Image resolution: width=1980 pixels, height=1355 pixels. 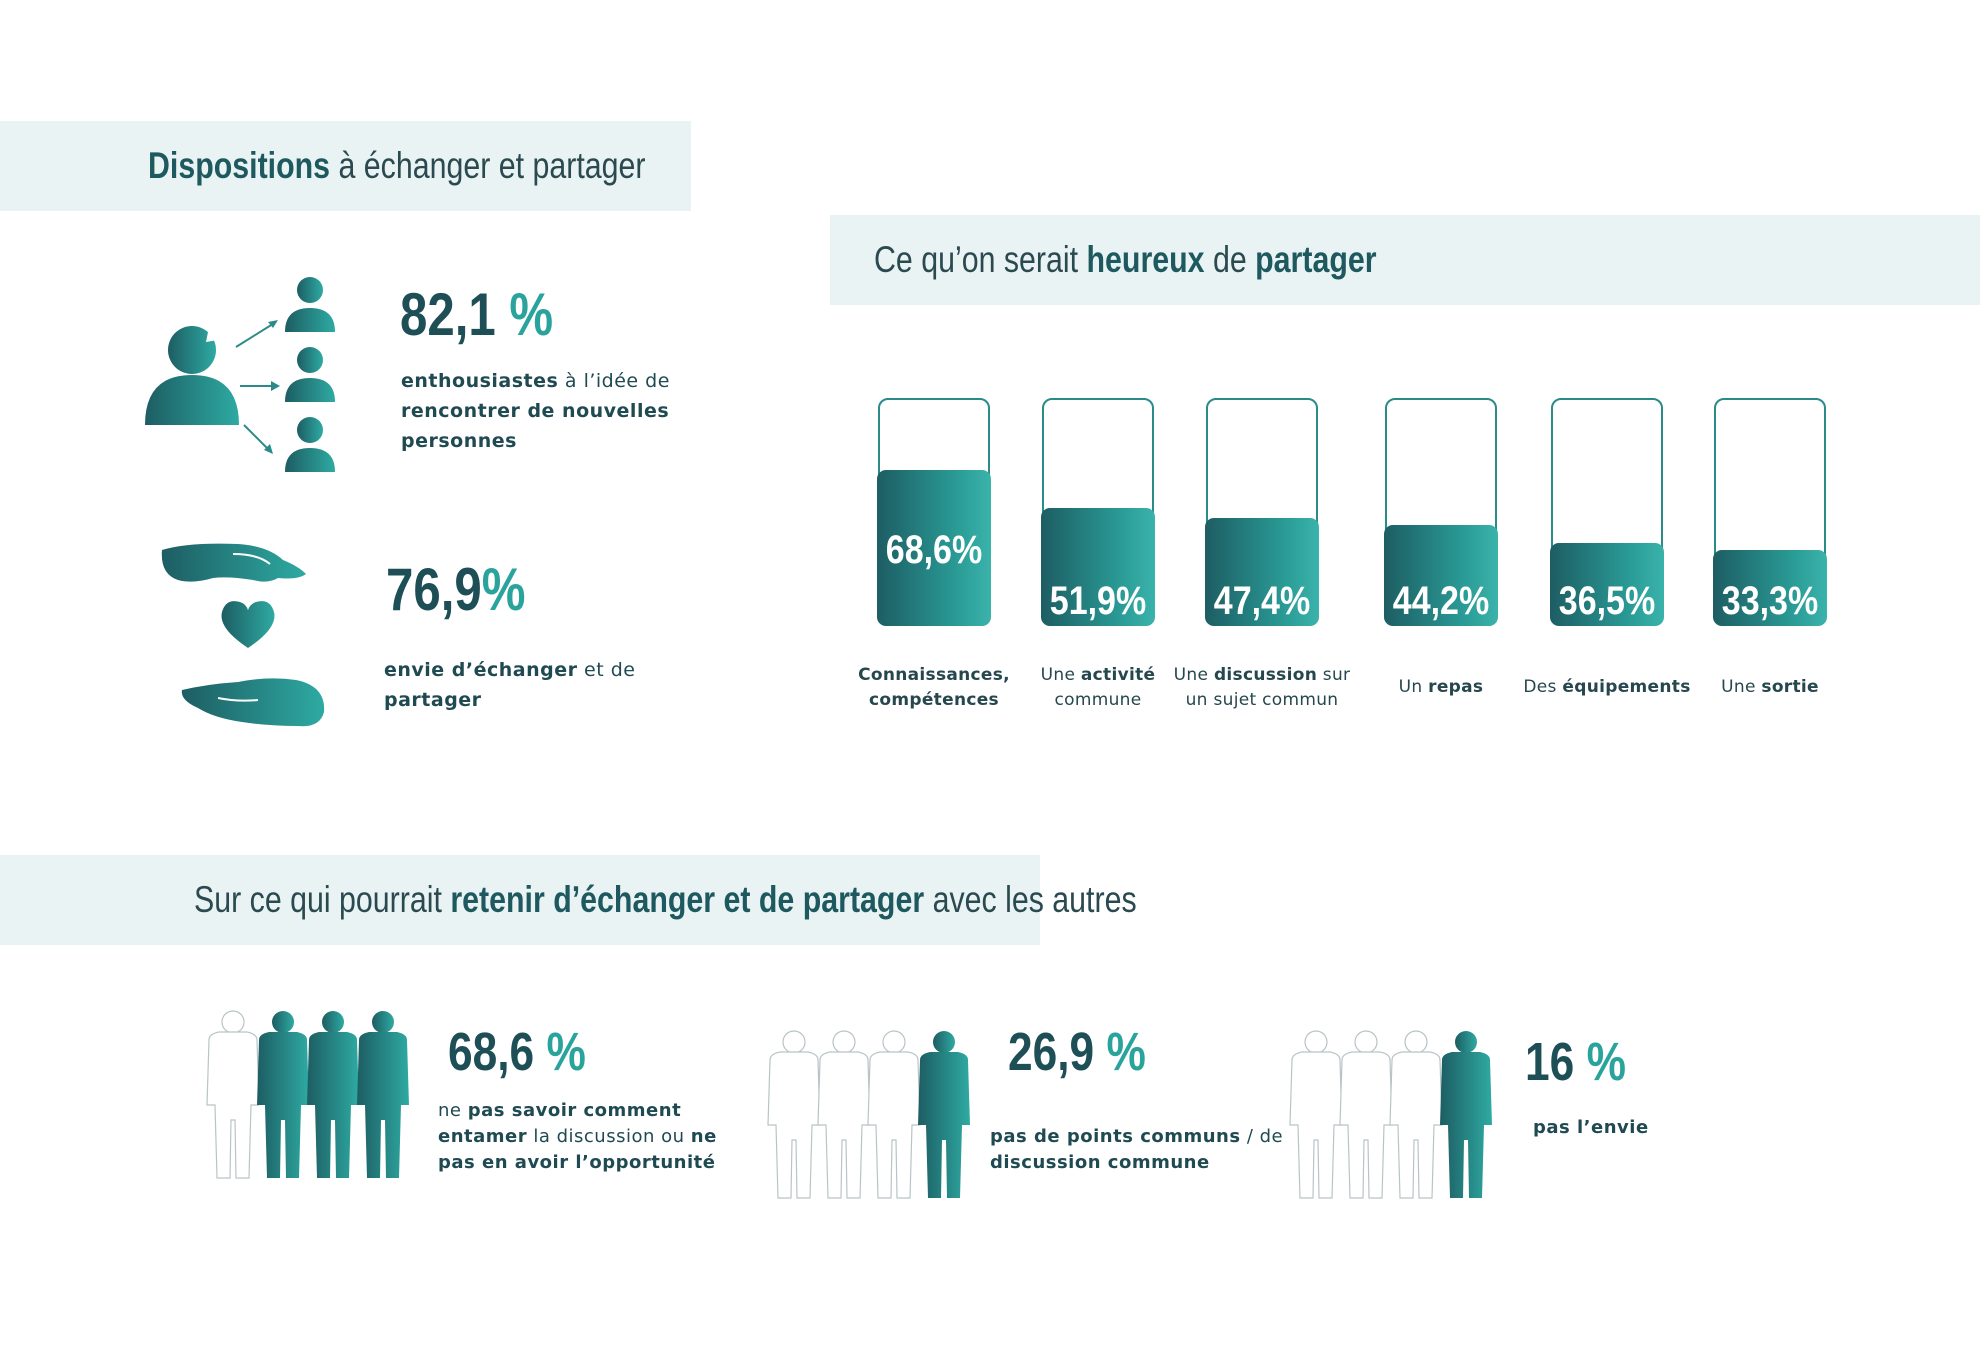 I want to click on category-label: Une activité commune, so click(x=1098, y=687).